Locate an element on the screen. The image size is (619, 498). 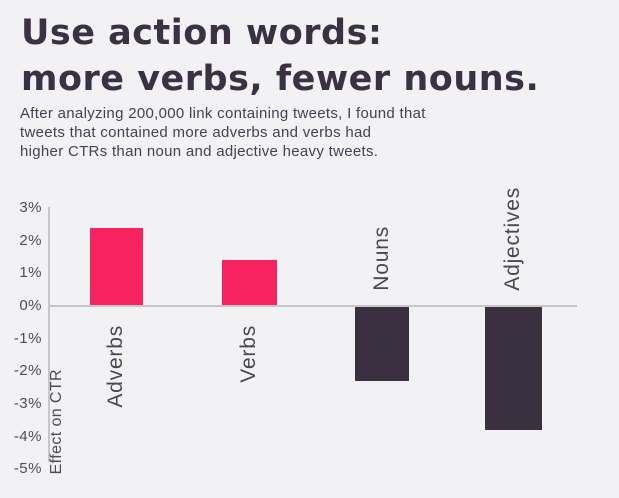
category-label-adjectives: Adjectives is located at coordinates (512, 239).